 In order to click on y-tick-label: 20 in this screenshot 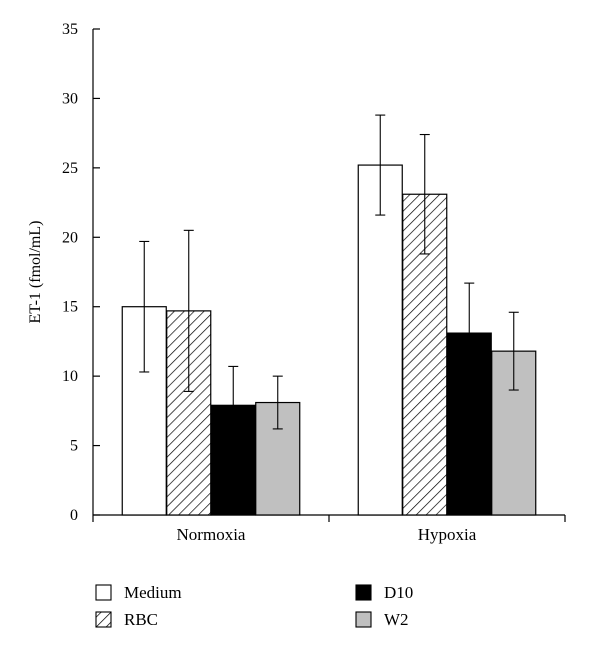, I will do `click(70, 237)`.